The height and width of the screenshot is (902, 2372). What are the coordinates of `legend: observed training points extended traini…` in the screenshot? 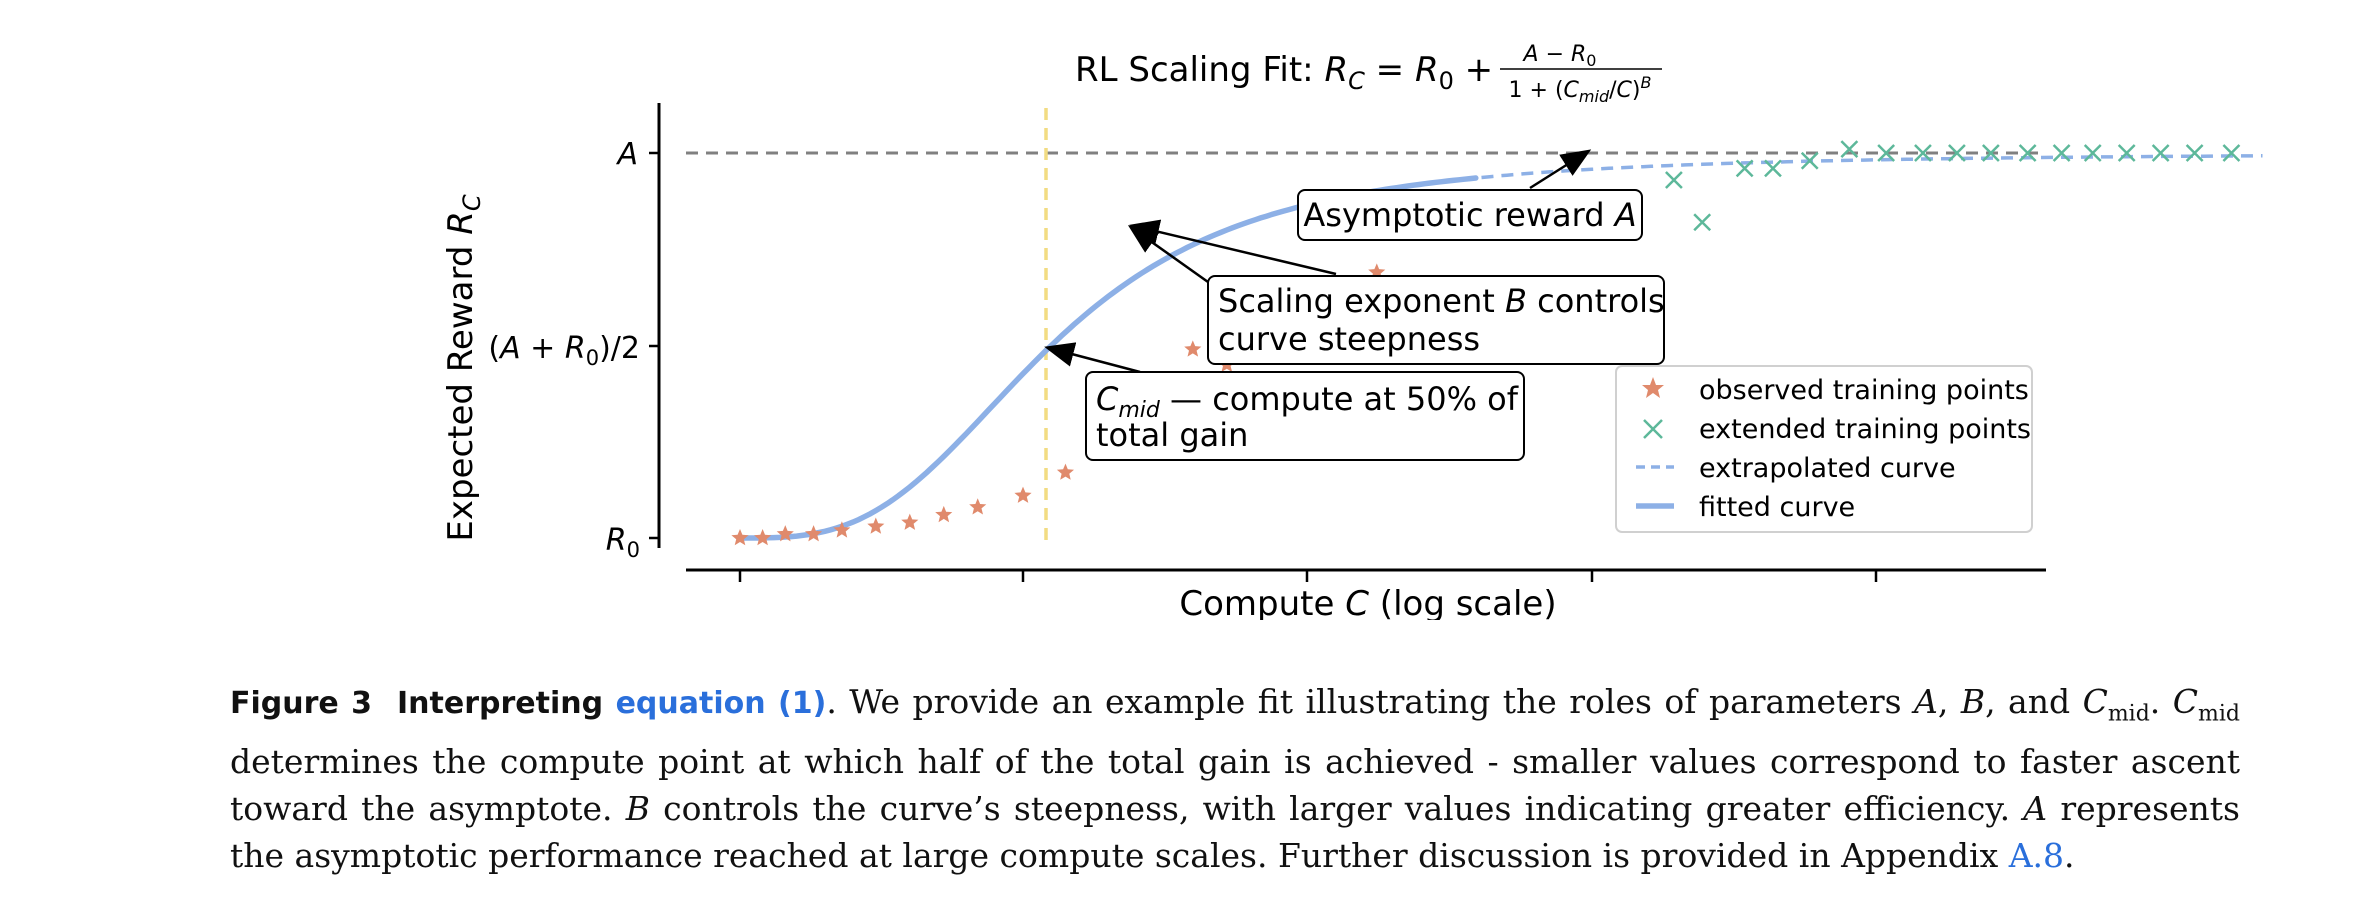 It's located at (1824, 449).